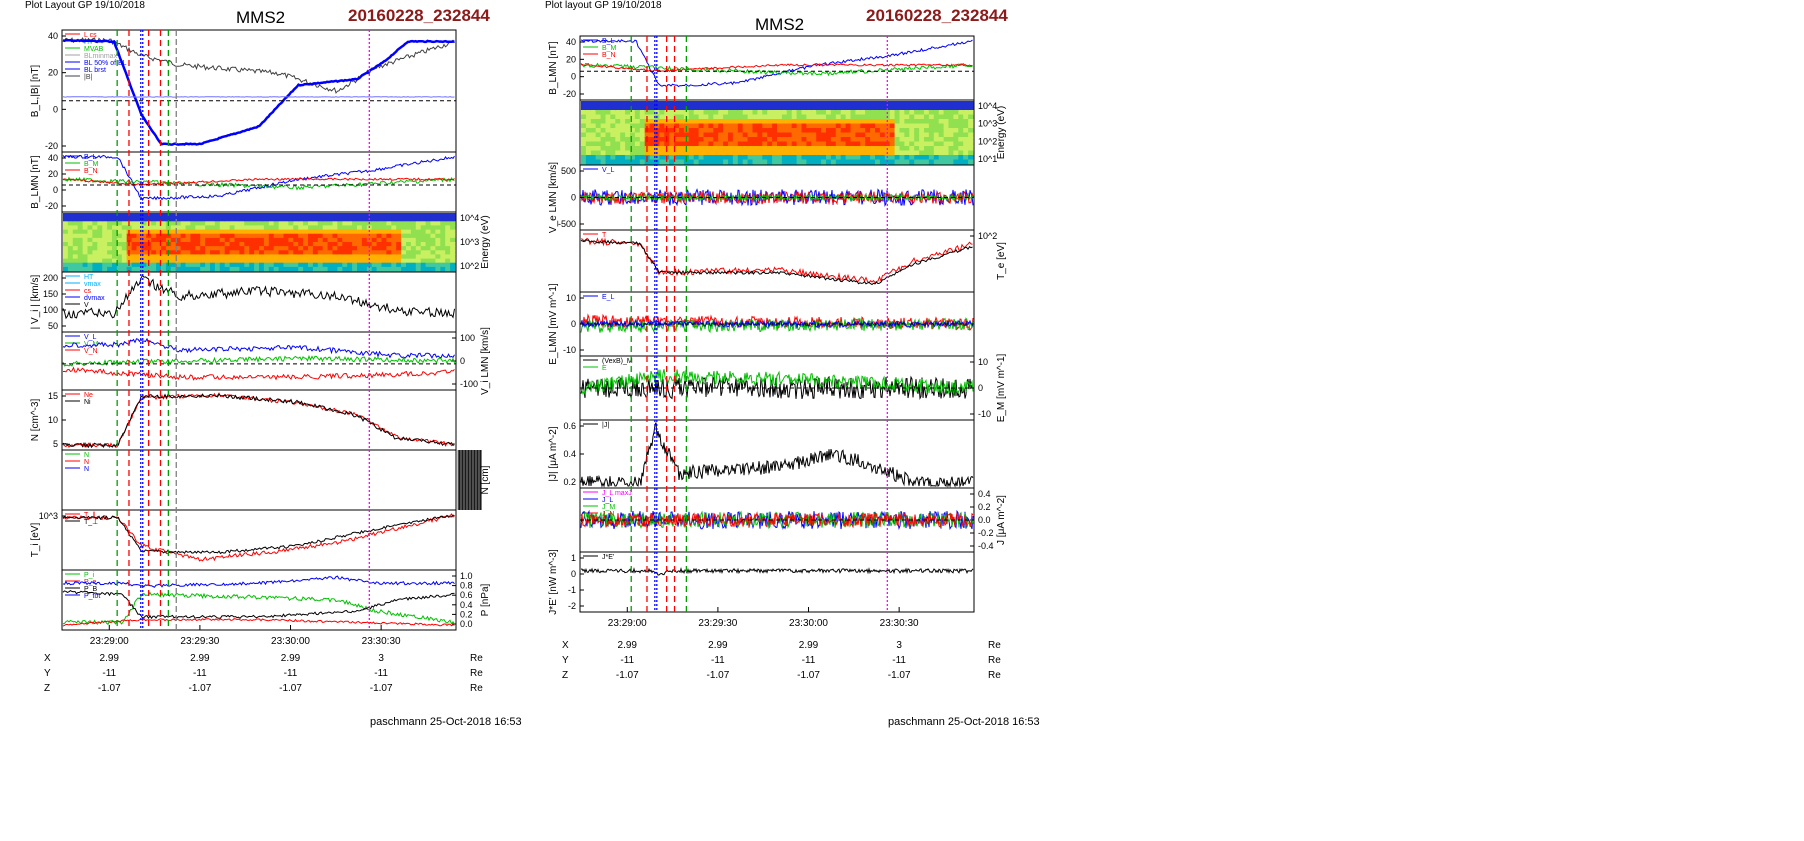 Image resolution: width=1804 pixels, height=841 pixels. What do you see at coordinates (258, 92) in the screenshot?
I see `left-bl-series-line` at bounding box center [258, 92].